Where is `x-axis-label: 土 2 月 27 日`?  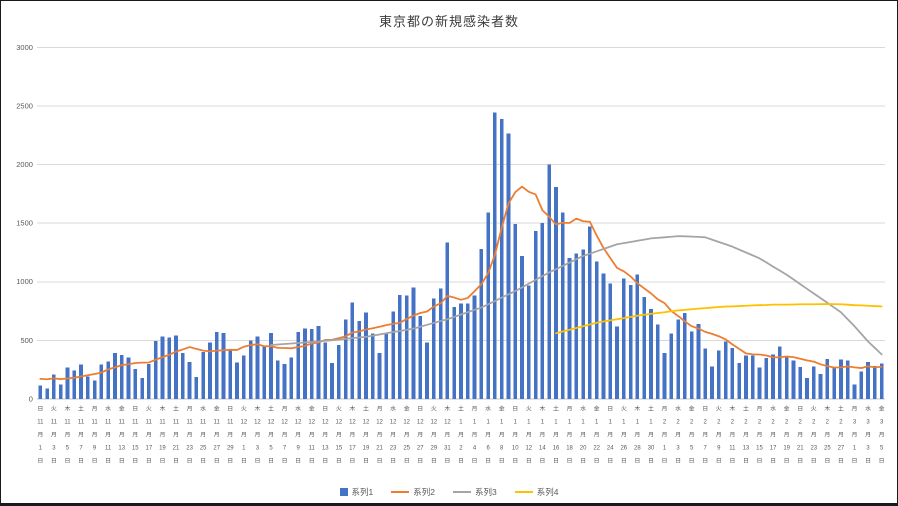
x-axis-label: 土 2 月 27 日 is located at coordinates (841, 435).